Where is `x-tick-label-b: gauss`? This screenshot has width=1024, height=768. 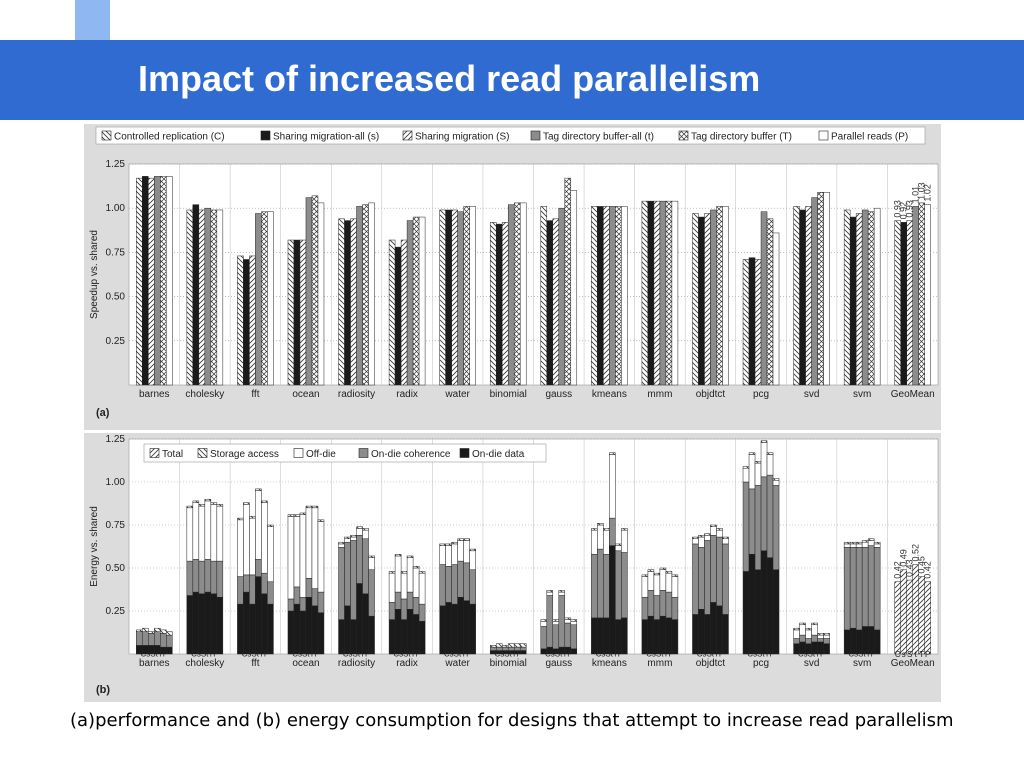
x-tick-label-b: gauss is located at coordinates (558, 663).